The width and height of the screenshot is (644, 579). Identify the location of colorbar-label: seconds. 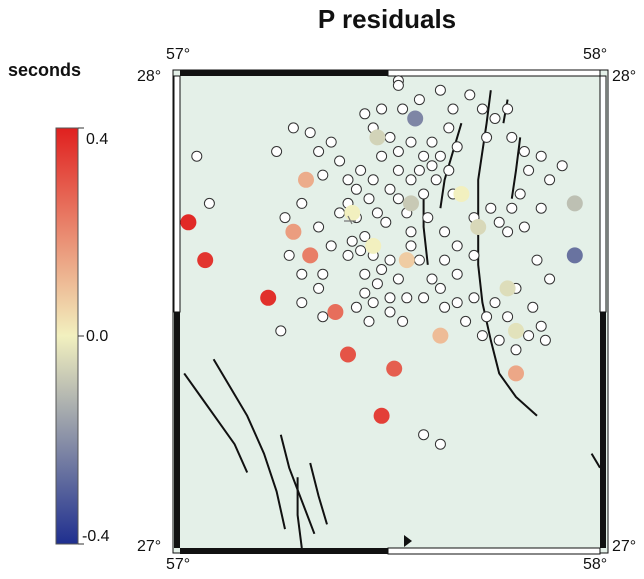
(45, 70).